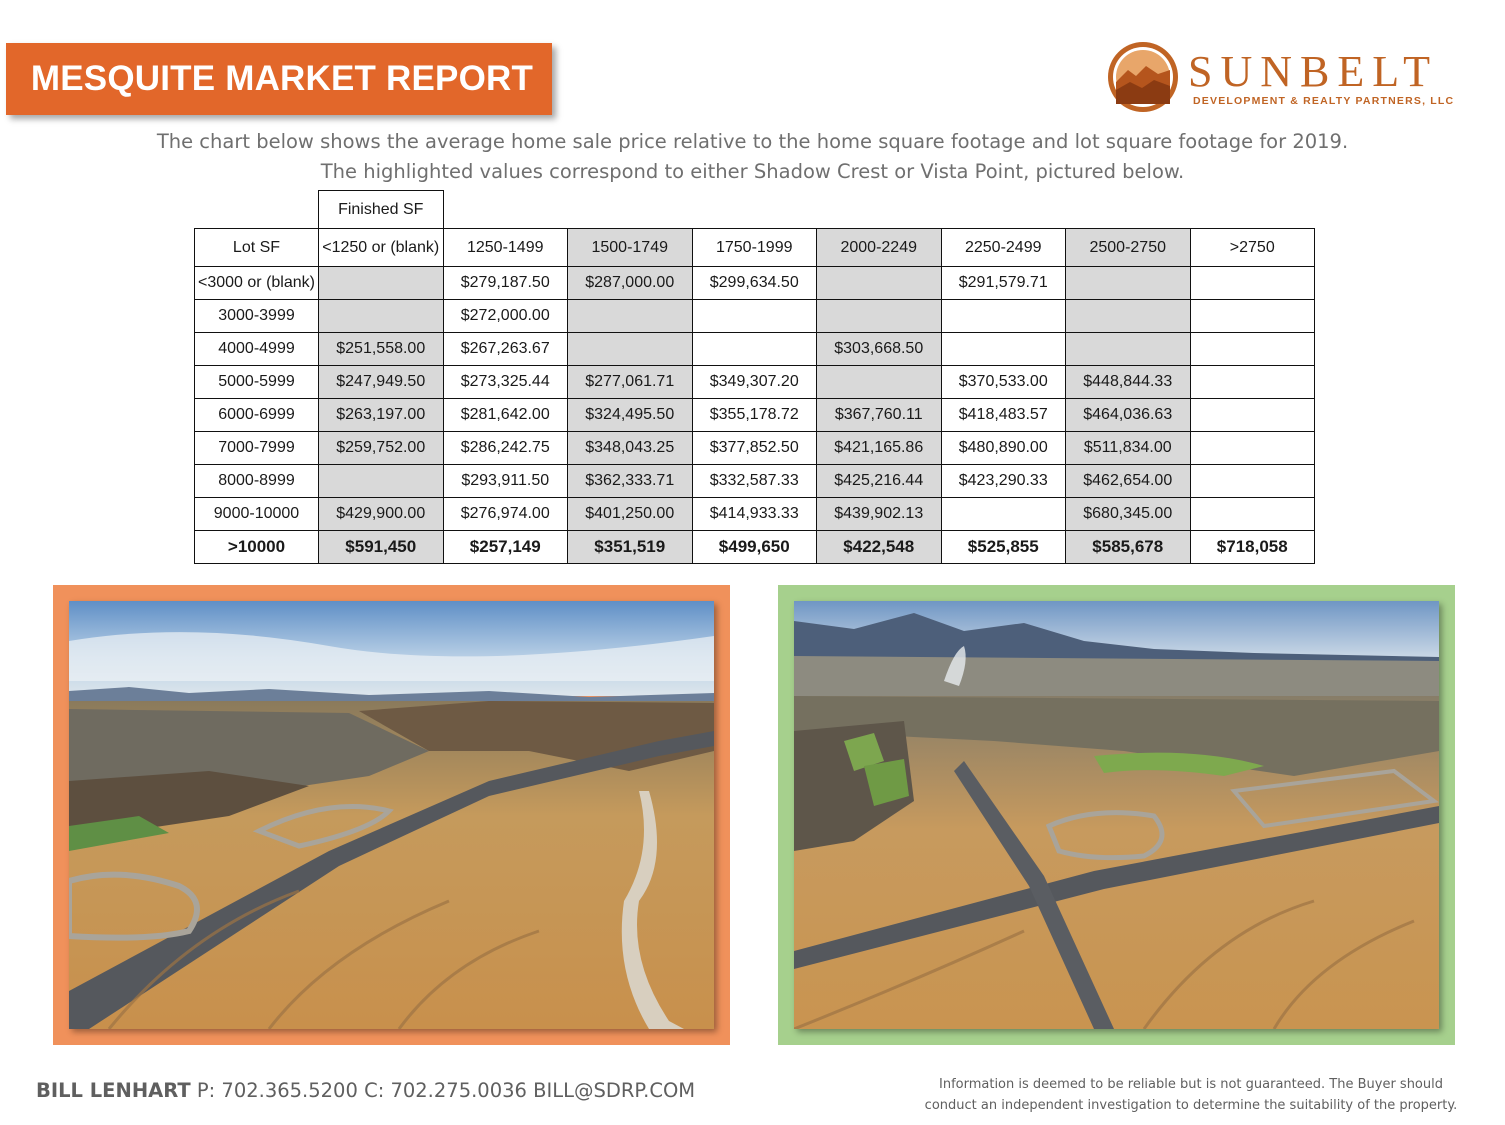 The image size is (1505, 1125). I want to click on row-label: 5000-5999, so click(256, 382).